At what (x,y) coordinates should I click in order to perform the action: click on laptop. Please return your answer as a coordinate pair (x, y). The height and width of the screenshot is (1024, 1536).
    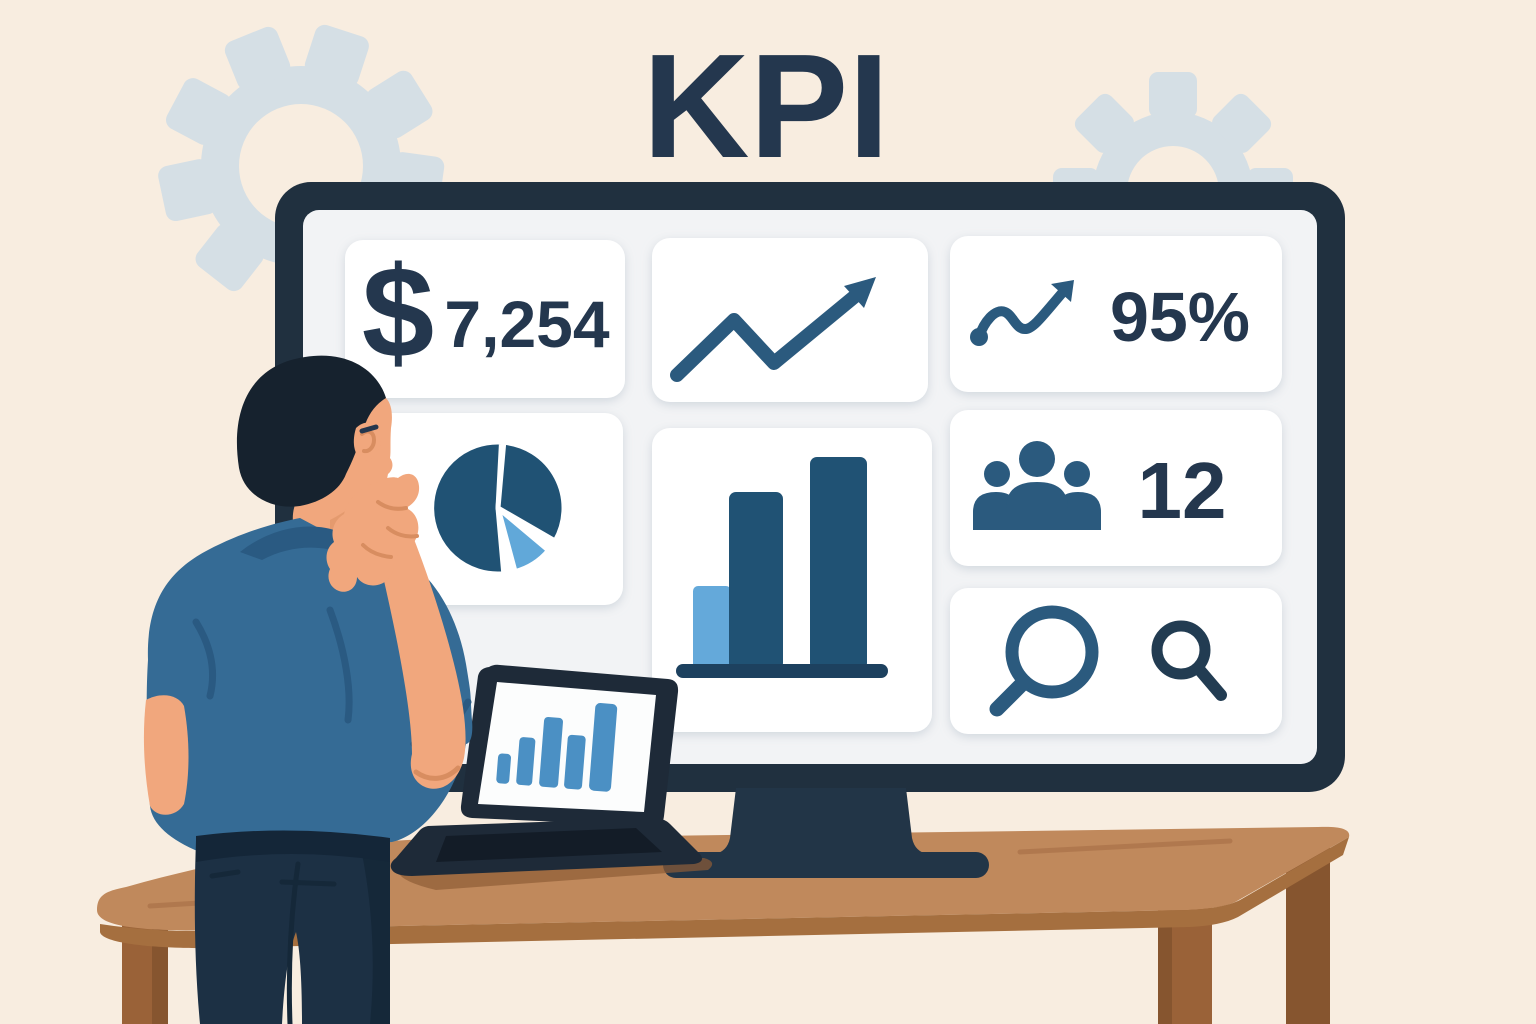
    Looking at the image, I should click on (551, 777).